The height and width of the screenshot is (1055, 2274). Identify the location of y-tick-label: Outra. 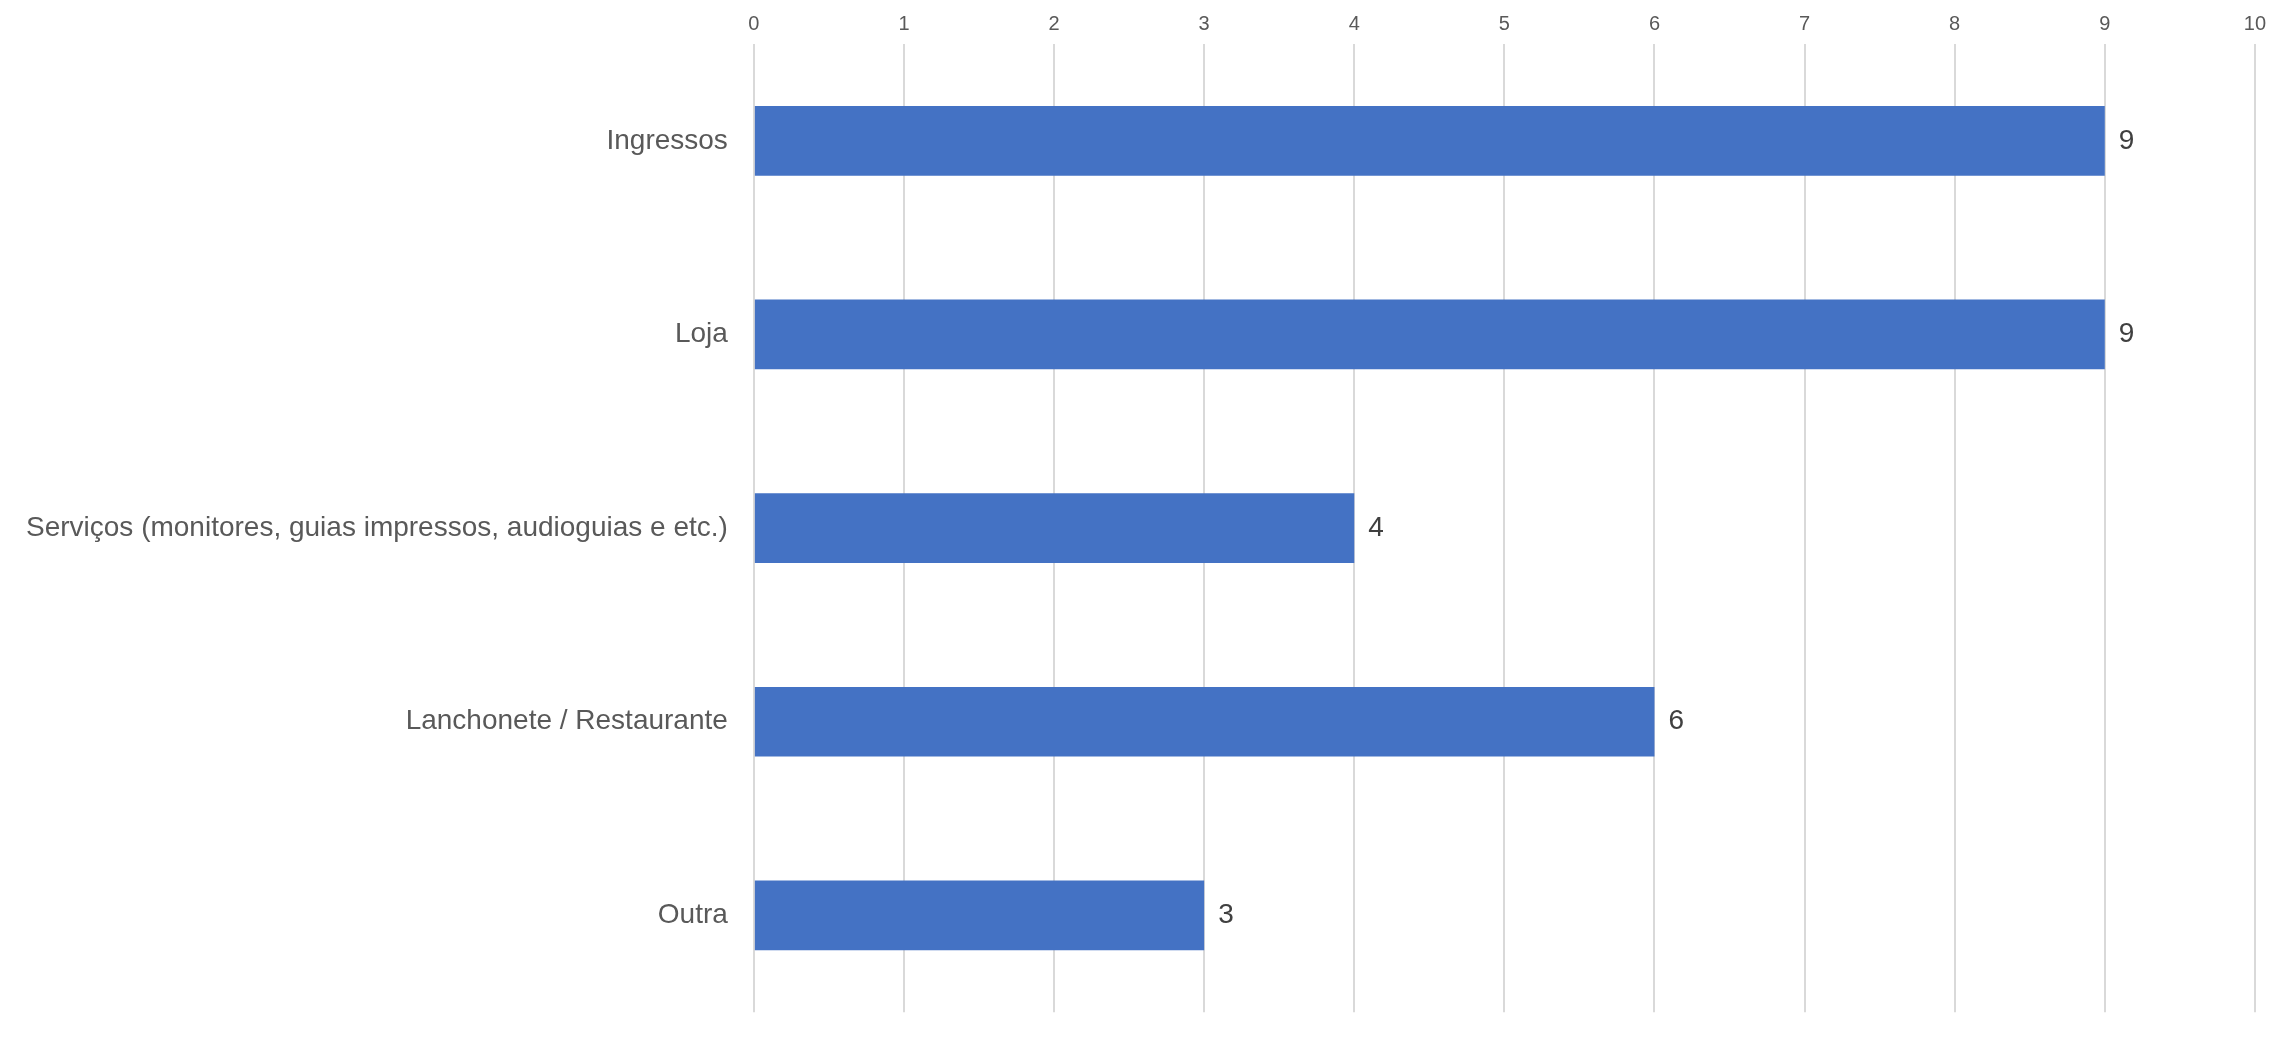
(693, 914).